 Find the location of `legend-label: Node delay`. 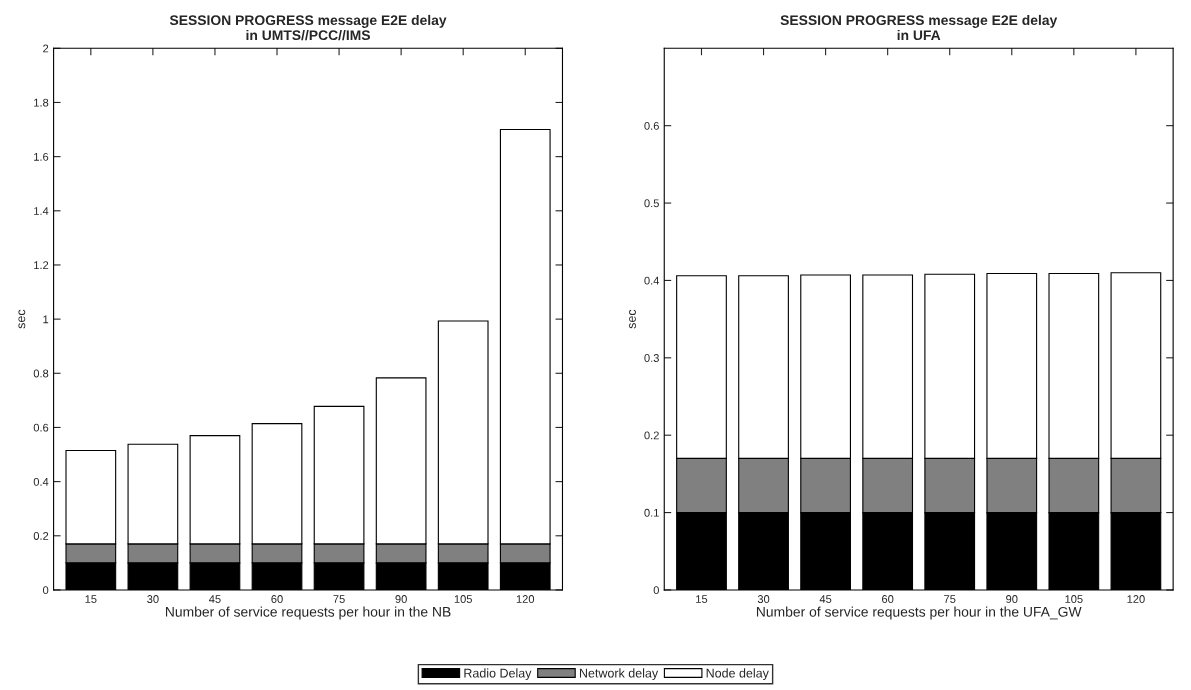

legend-label: Node delay is located at coordinates (737, 674).